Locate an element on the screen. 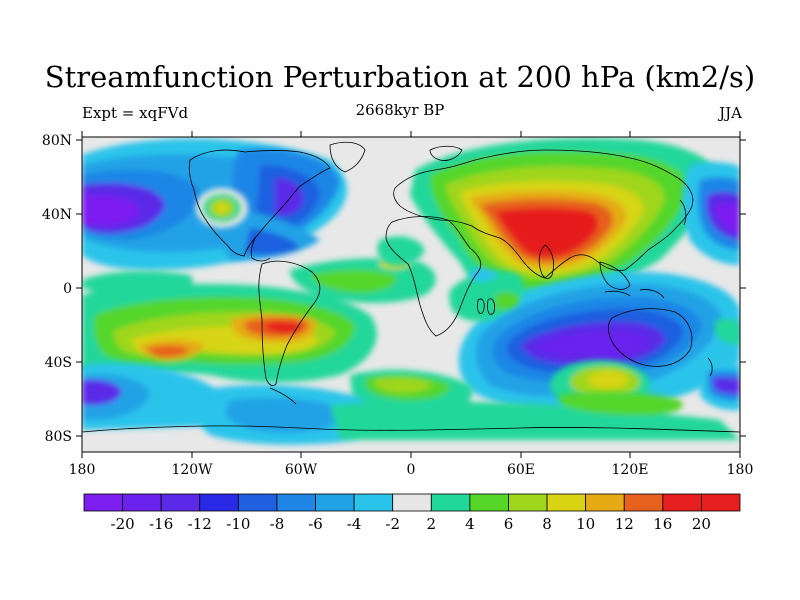 This screenshot has width=800, height=600. y-tick-labels: 80N 40N 0 40S 80S is located at coordinates (57, 289).